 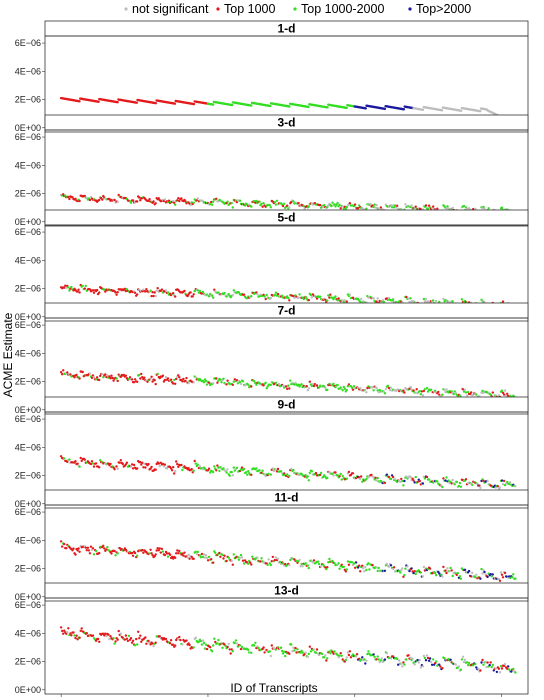 What do you see at coordinates (286, 591) in the screenshot?
I see `strip-label: 13-d` at bounding box center [286, 591].